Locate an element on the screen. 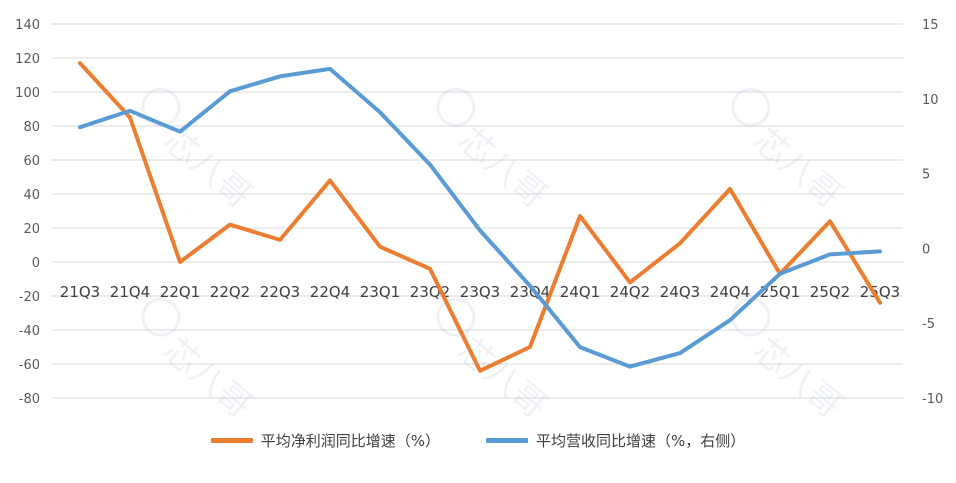  x-tick-label: 25Q1 is located at coordinates (780, 292).